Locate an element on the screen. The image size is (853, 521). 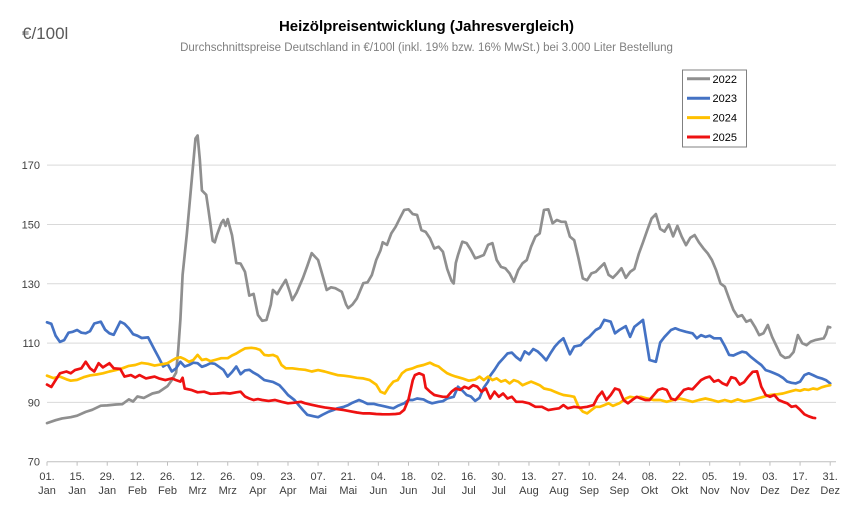
x-tick-label-day: 23. is located at coordinates (287, 477).